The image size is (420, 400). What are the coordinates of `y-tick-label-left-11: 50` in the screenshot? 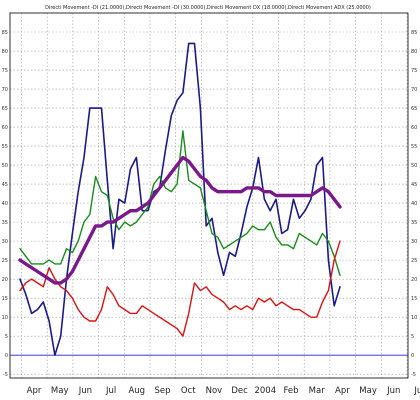 It's located at (5, 166).